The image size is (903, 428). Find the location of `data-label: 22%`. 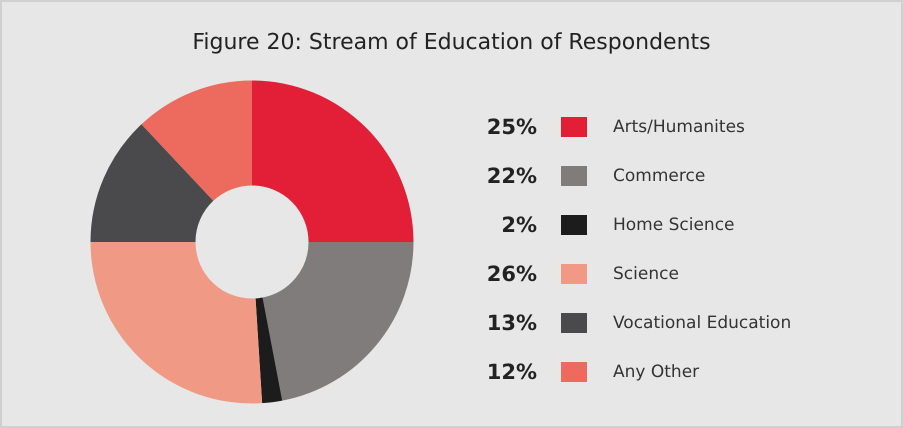

data-label: 22% is located at coordinates (511, 176).